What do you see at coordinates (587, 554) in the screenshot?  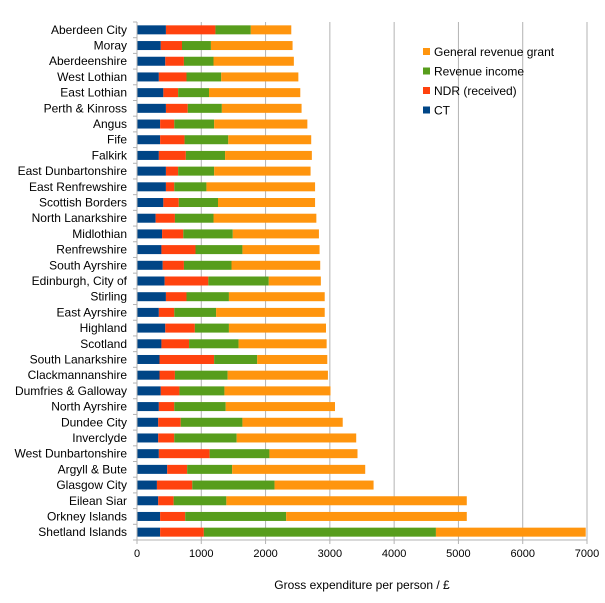 I see `x-tick-label: 7000` at bounding box center [587, 554].